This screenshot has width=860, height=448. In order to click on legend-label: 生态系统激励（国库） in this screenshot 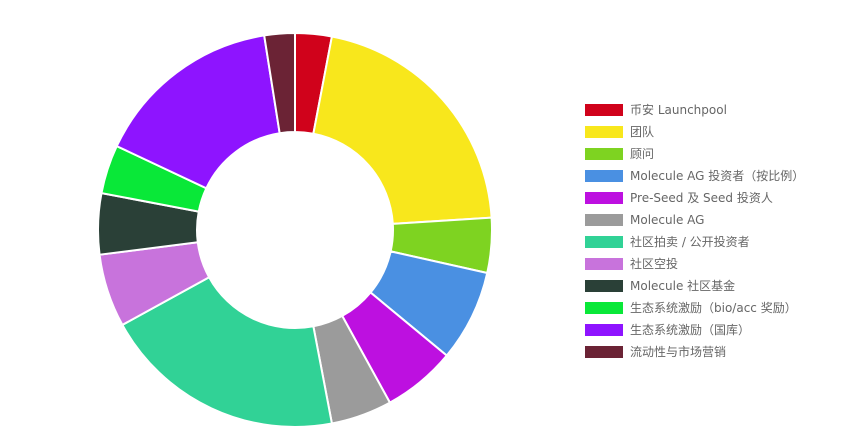, I will do `click(690, 330)`.